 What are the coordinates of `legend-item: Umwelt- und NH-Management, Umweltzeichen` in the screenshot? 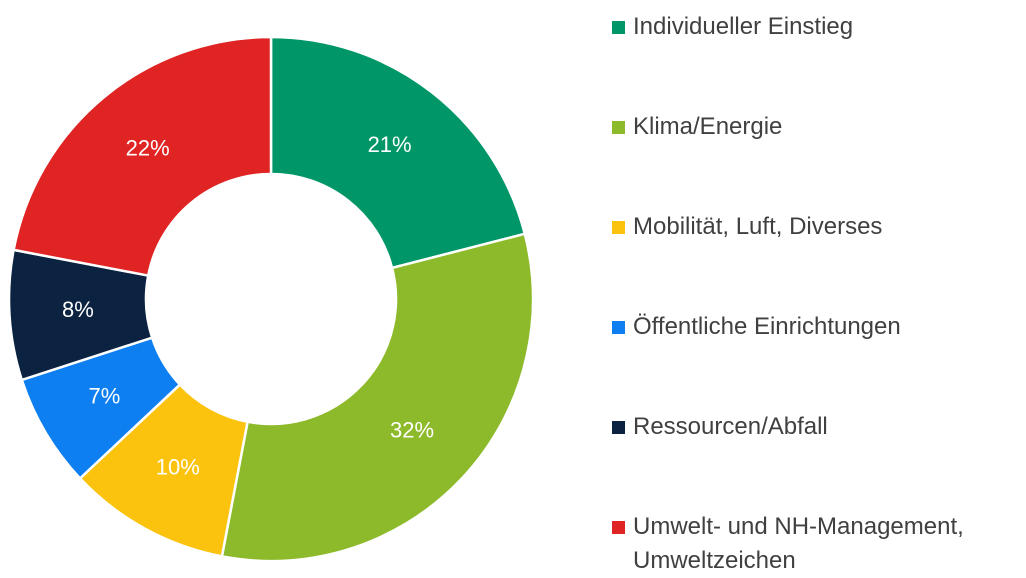 It's located at (812, 544).